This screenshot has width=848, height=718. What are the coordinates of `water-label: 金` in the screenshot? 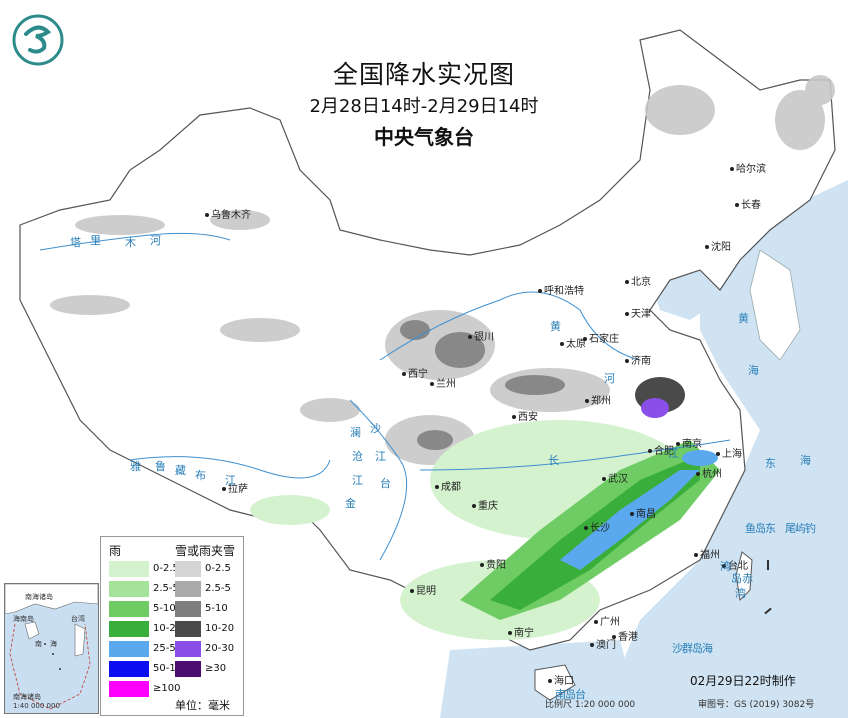 It's located at (350, 503).